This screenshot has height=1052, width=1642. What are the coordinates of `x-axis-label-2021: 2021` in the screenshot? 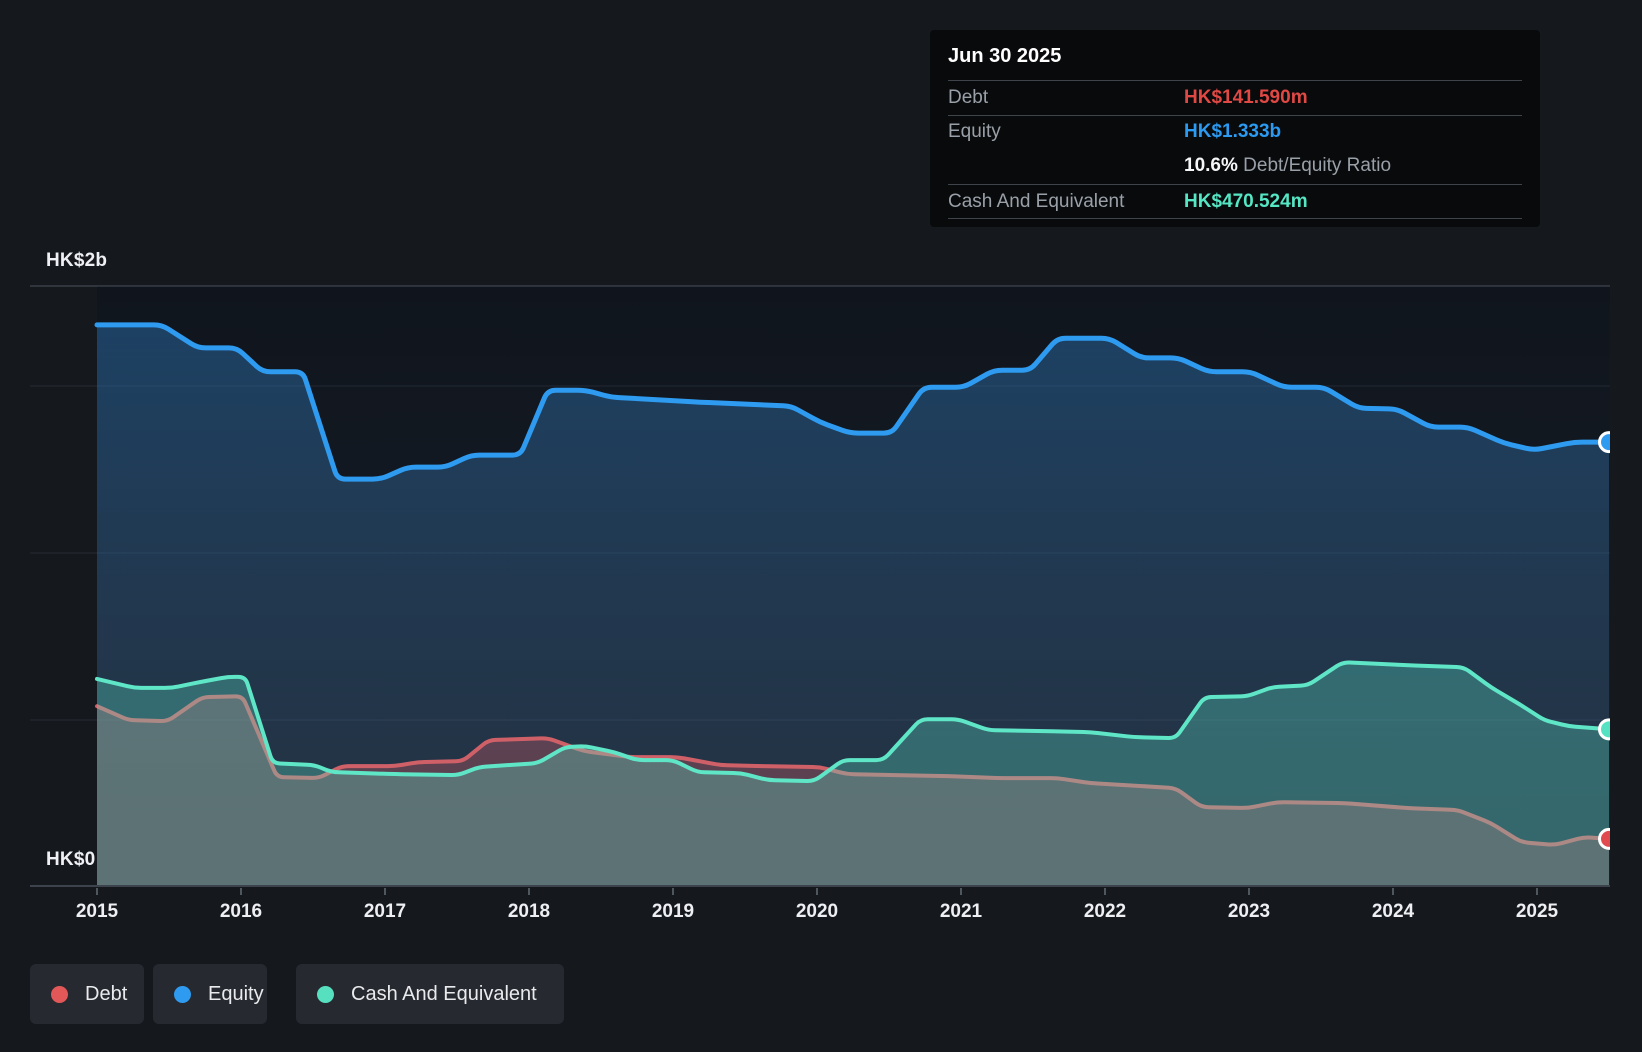 It's located at (961, 911).